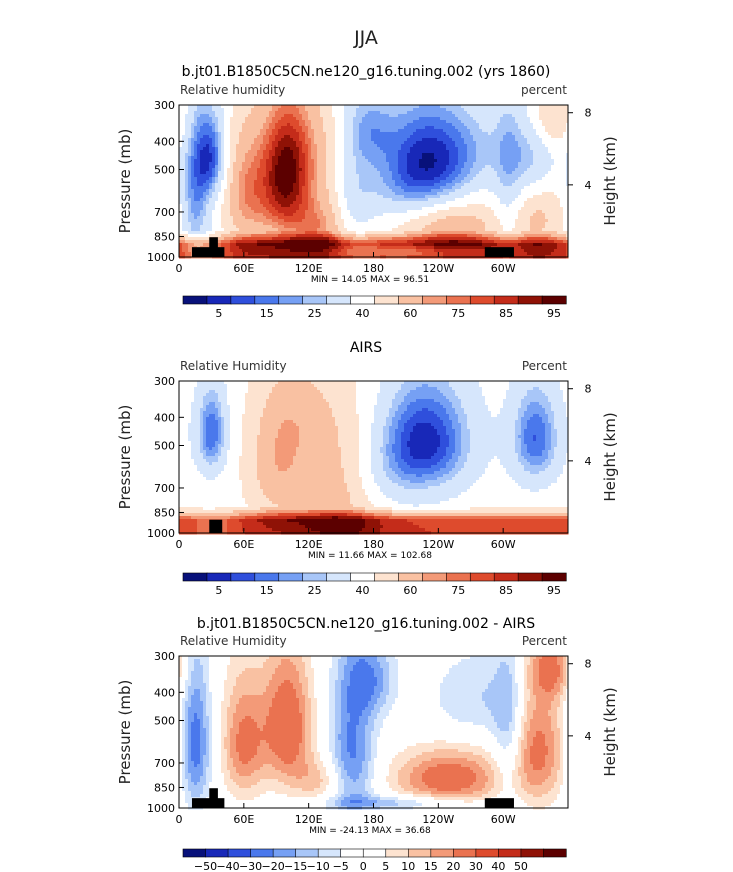 This screenshot has width=733, height=872. I want to click on min-value: -24.13, so click(354, 831).